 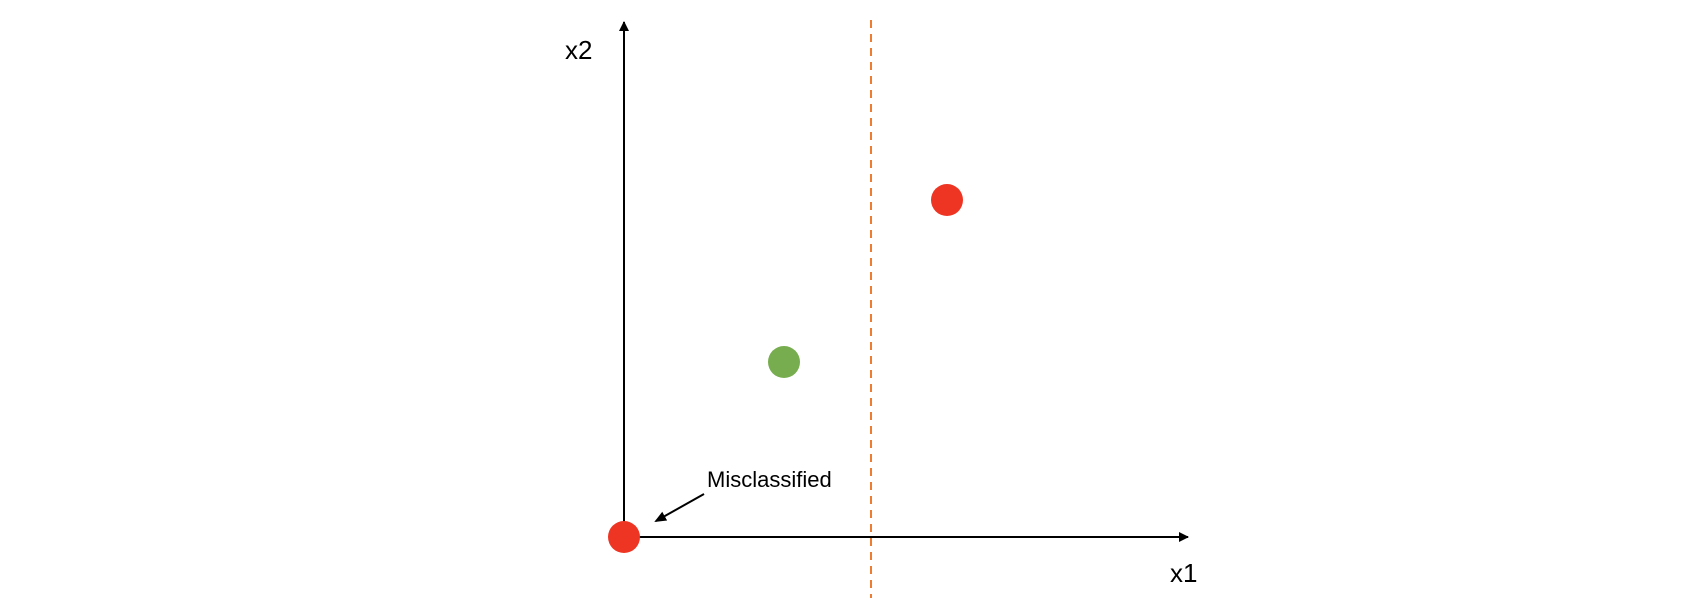 I want to click on red-point-origin, so click(x=624, y=537).